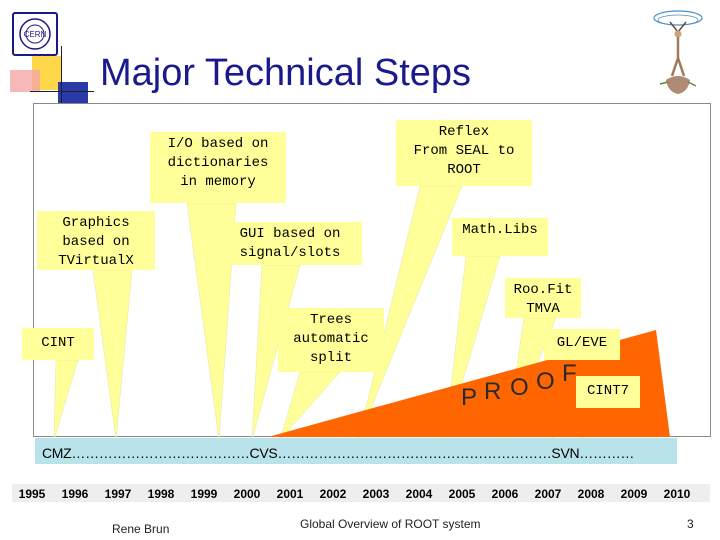 The height and width of the screenshot is (540, 720). I want to click on year-label: 1998, so click(161, 494).